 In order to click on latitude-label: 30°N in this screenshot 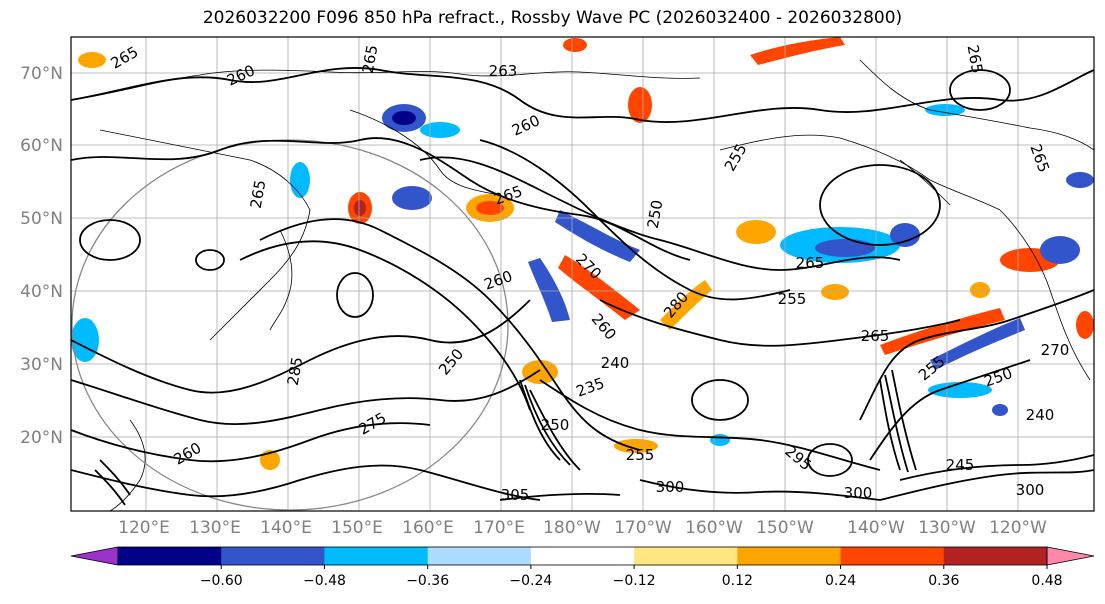, I will do `click(41, 365)`.